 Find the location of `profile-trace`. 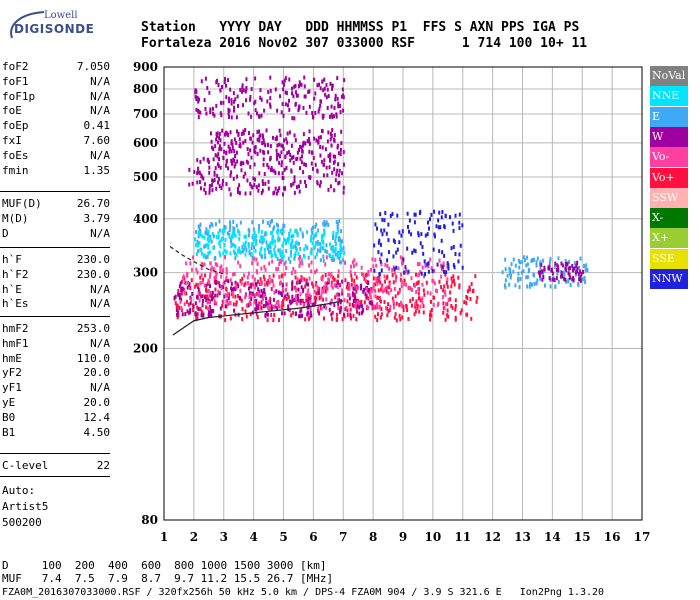

profile-trace is located at coordinates (196, 260).